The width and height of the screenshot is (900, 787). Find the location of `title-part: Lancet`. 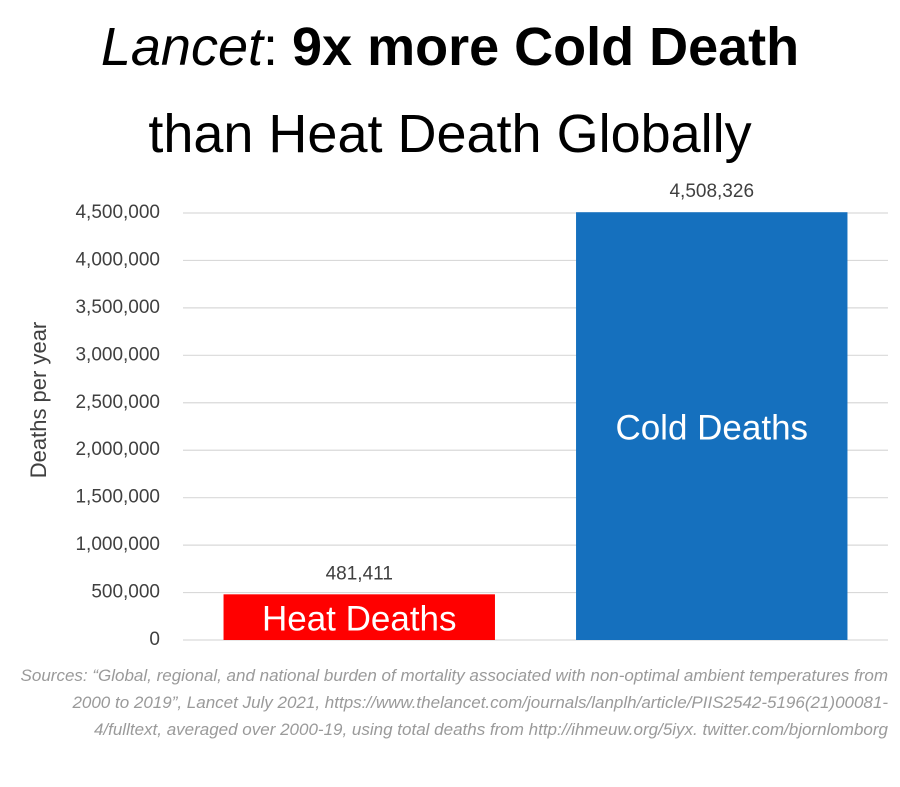

title-part: Lancet is located at coordinates (183, 47).